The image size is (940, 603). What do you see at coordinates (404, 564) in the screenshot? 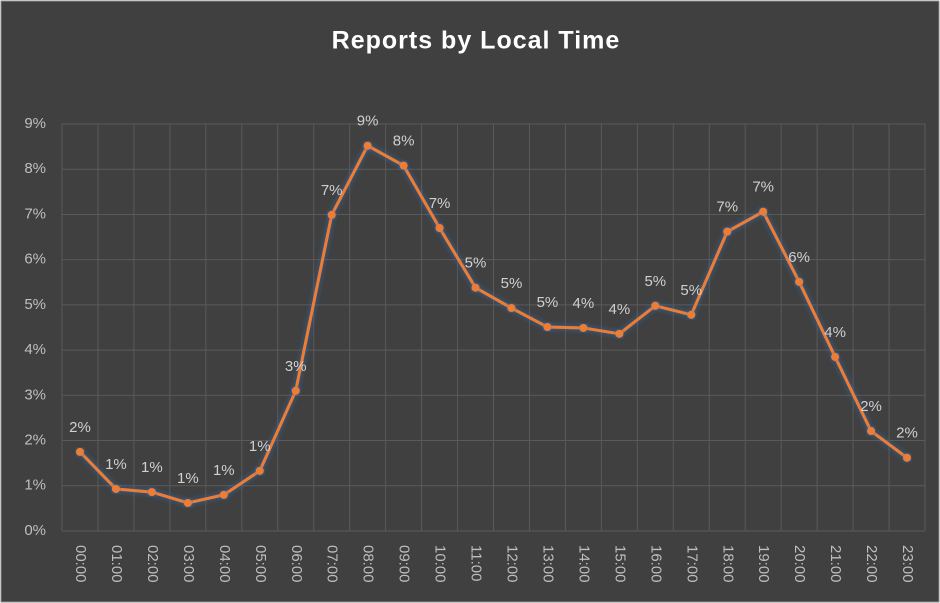
I see `x-tick-label: 09:00` at bounding box center [404, 564].